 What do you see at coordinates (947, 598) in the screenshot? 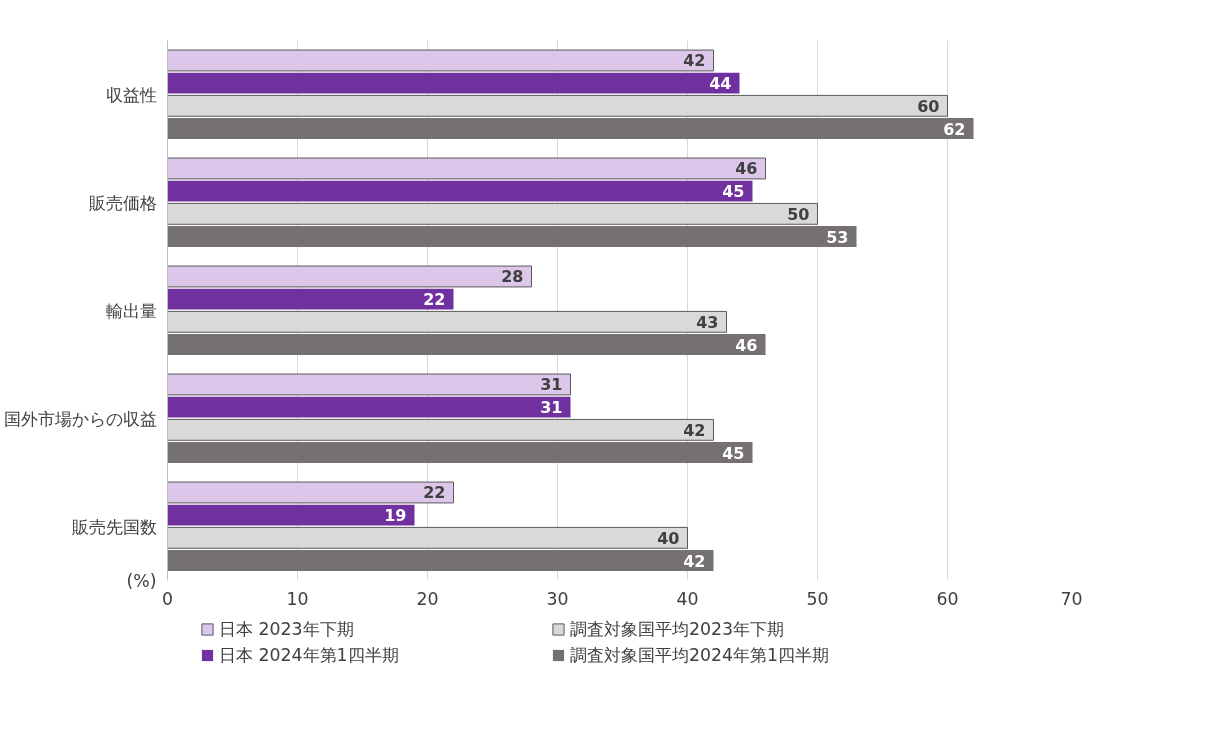
I see `x-tick-label: 60` at bounding box center [947, 598].